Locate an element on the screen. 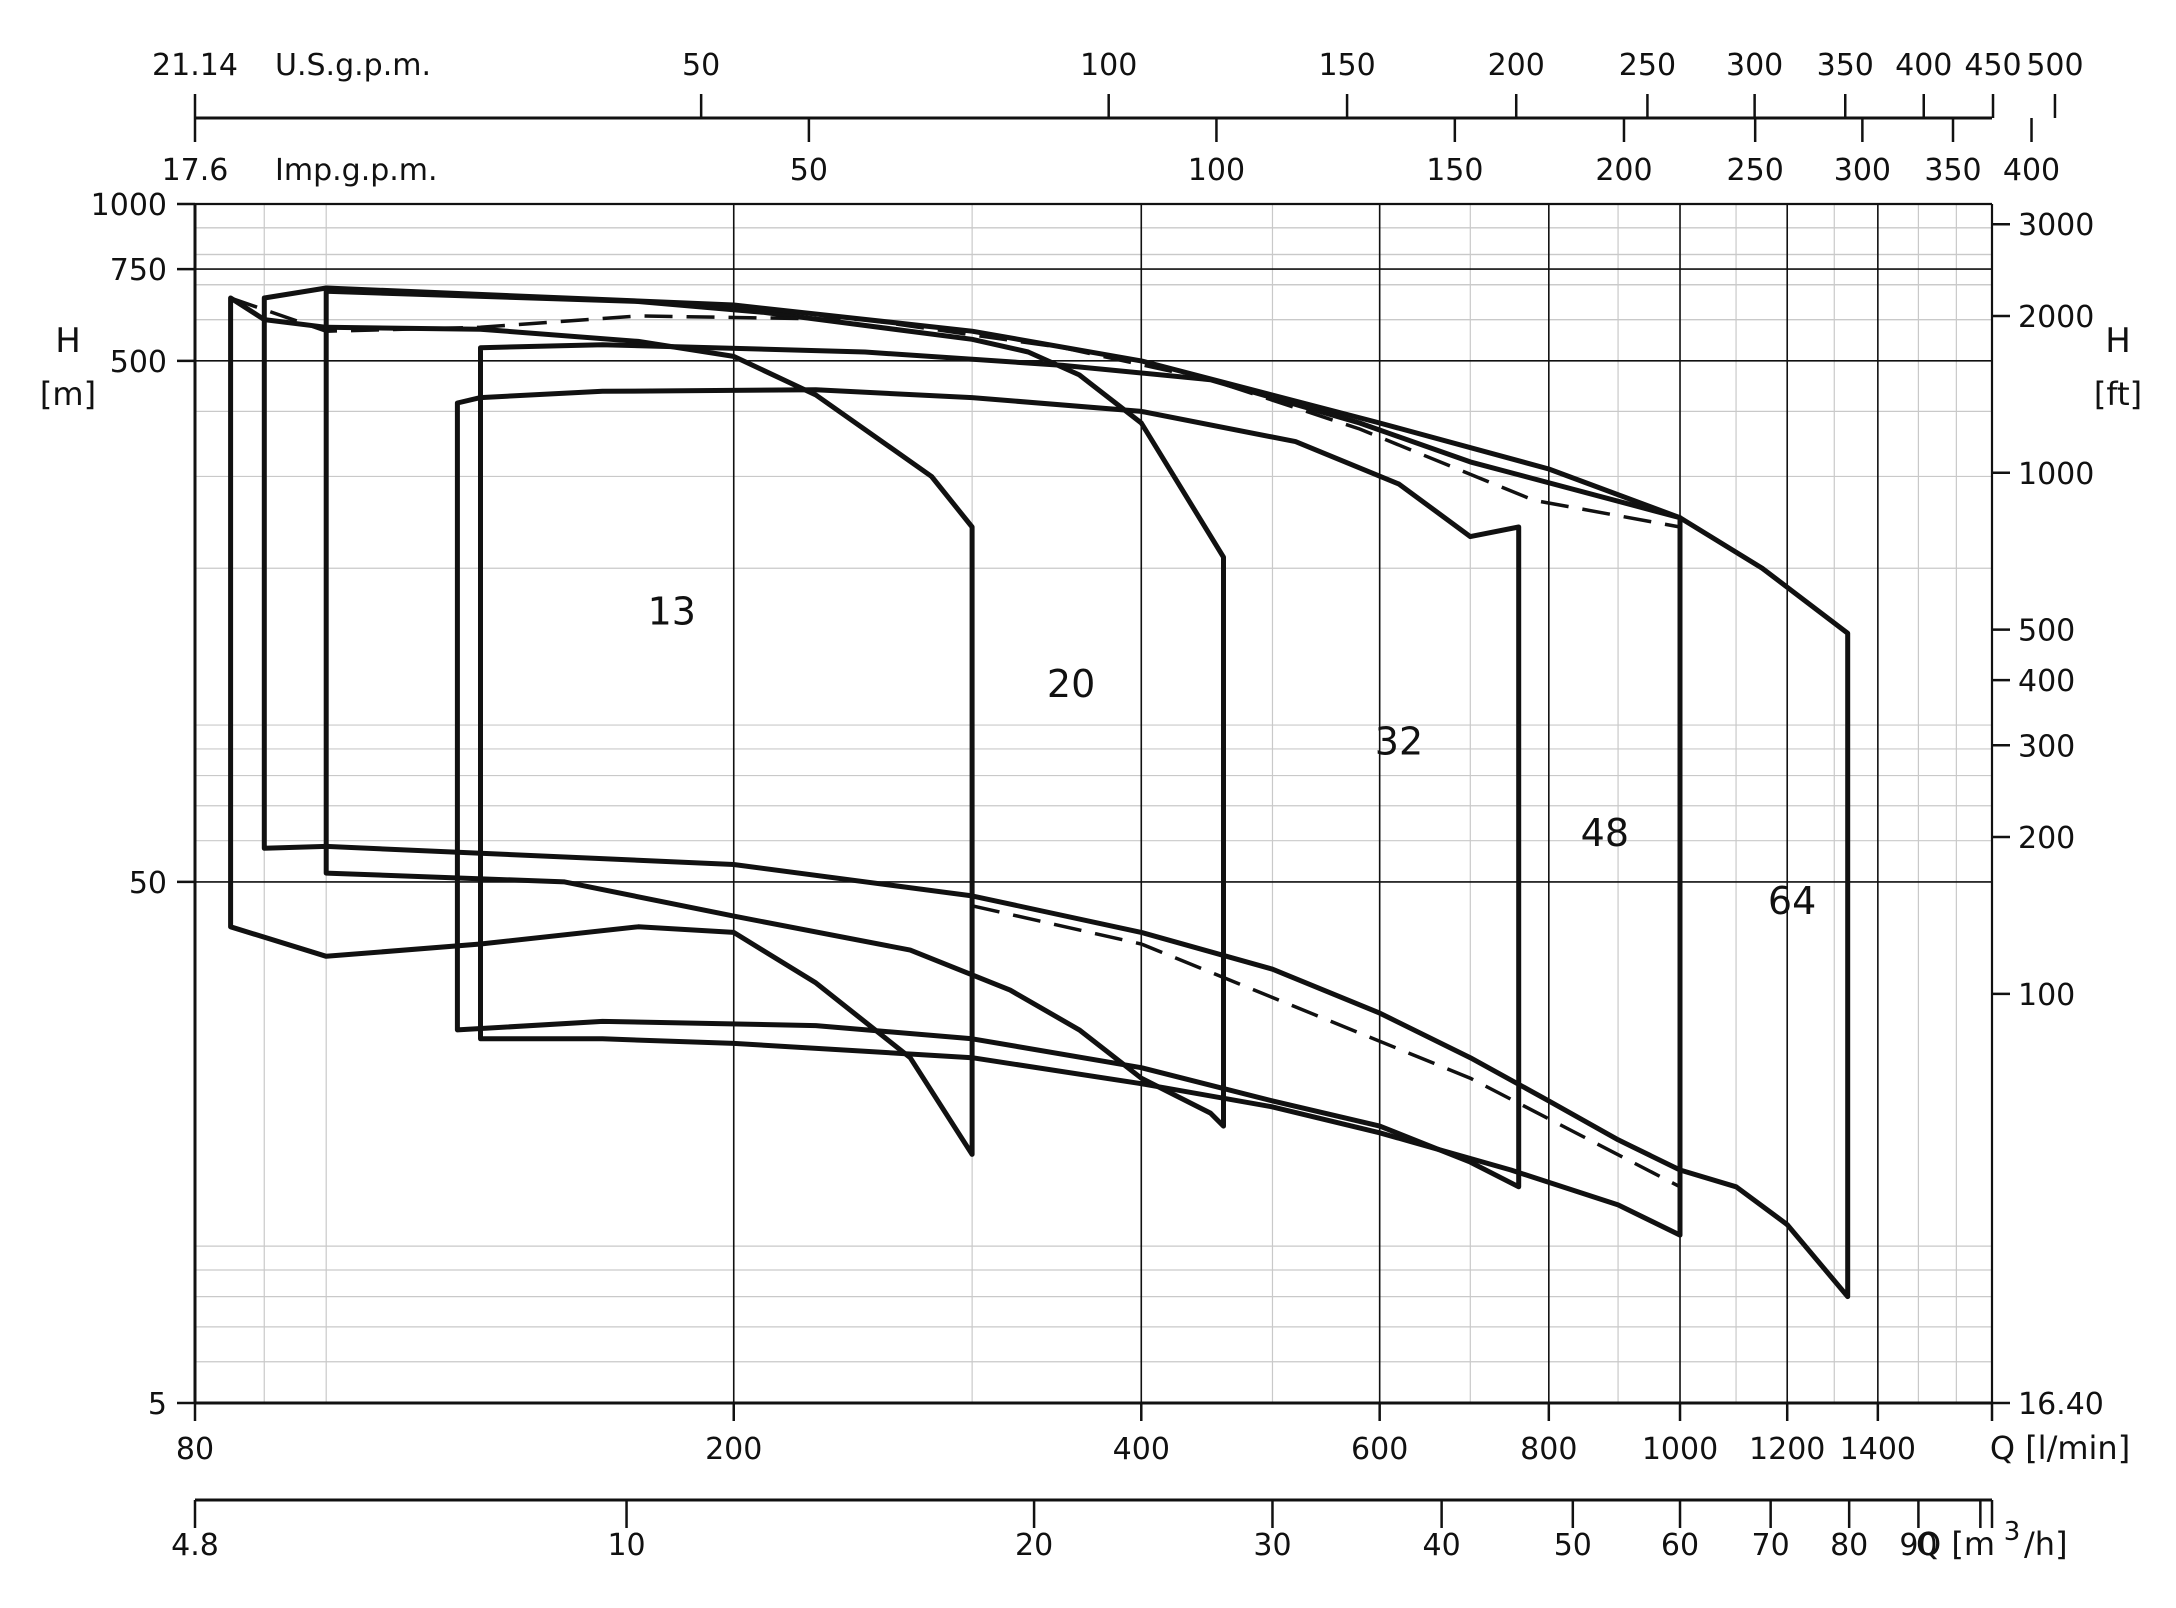 This screenshot has height=1608, width=2176. y2-tick-label: 3000 is located at coordinates (2056, 225).